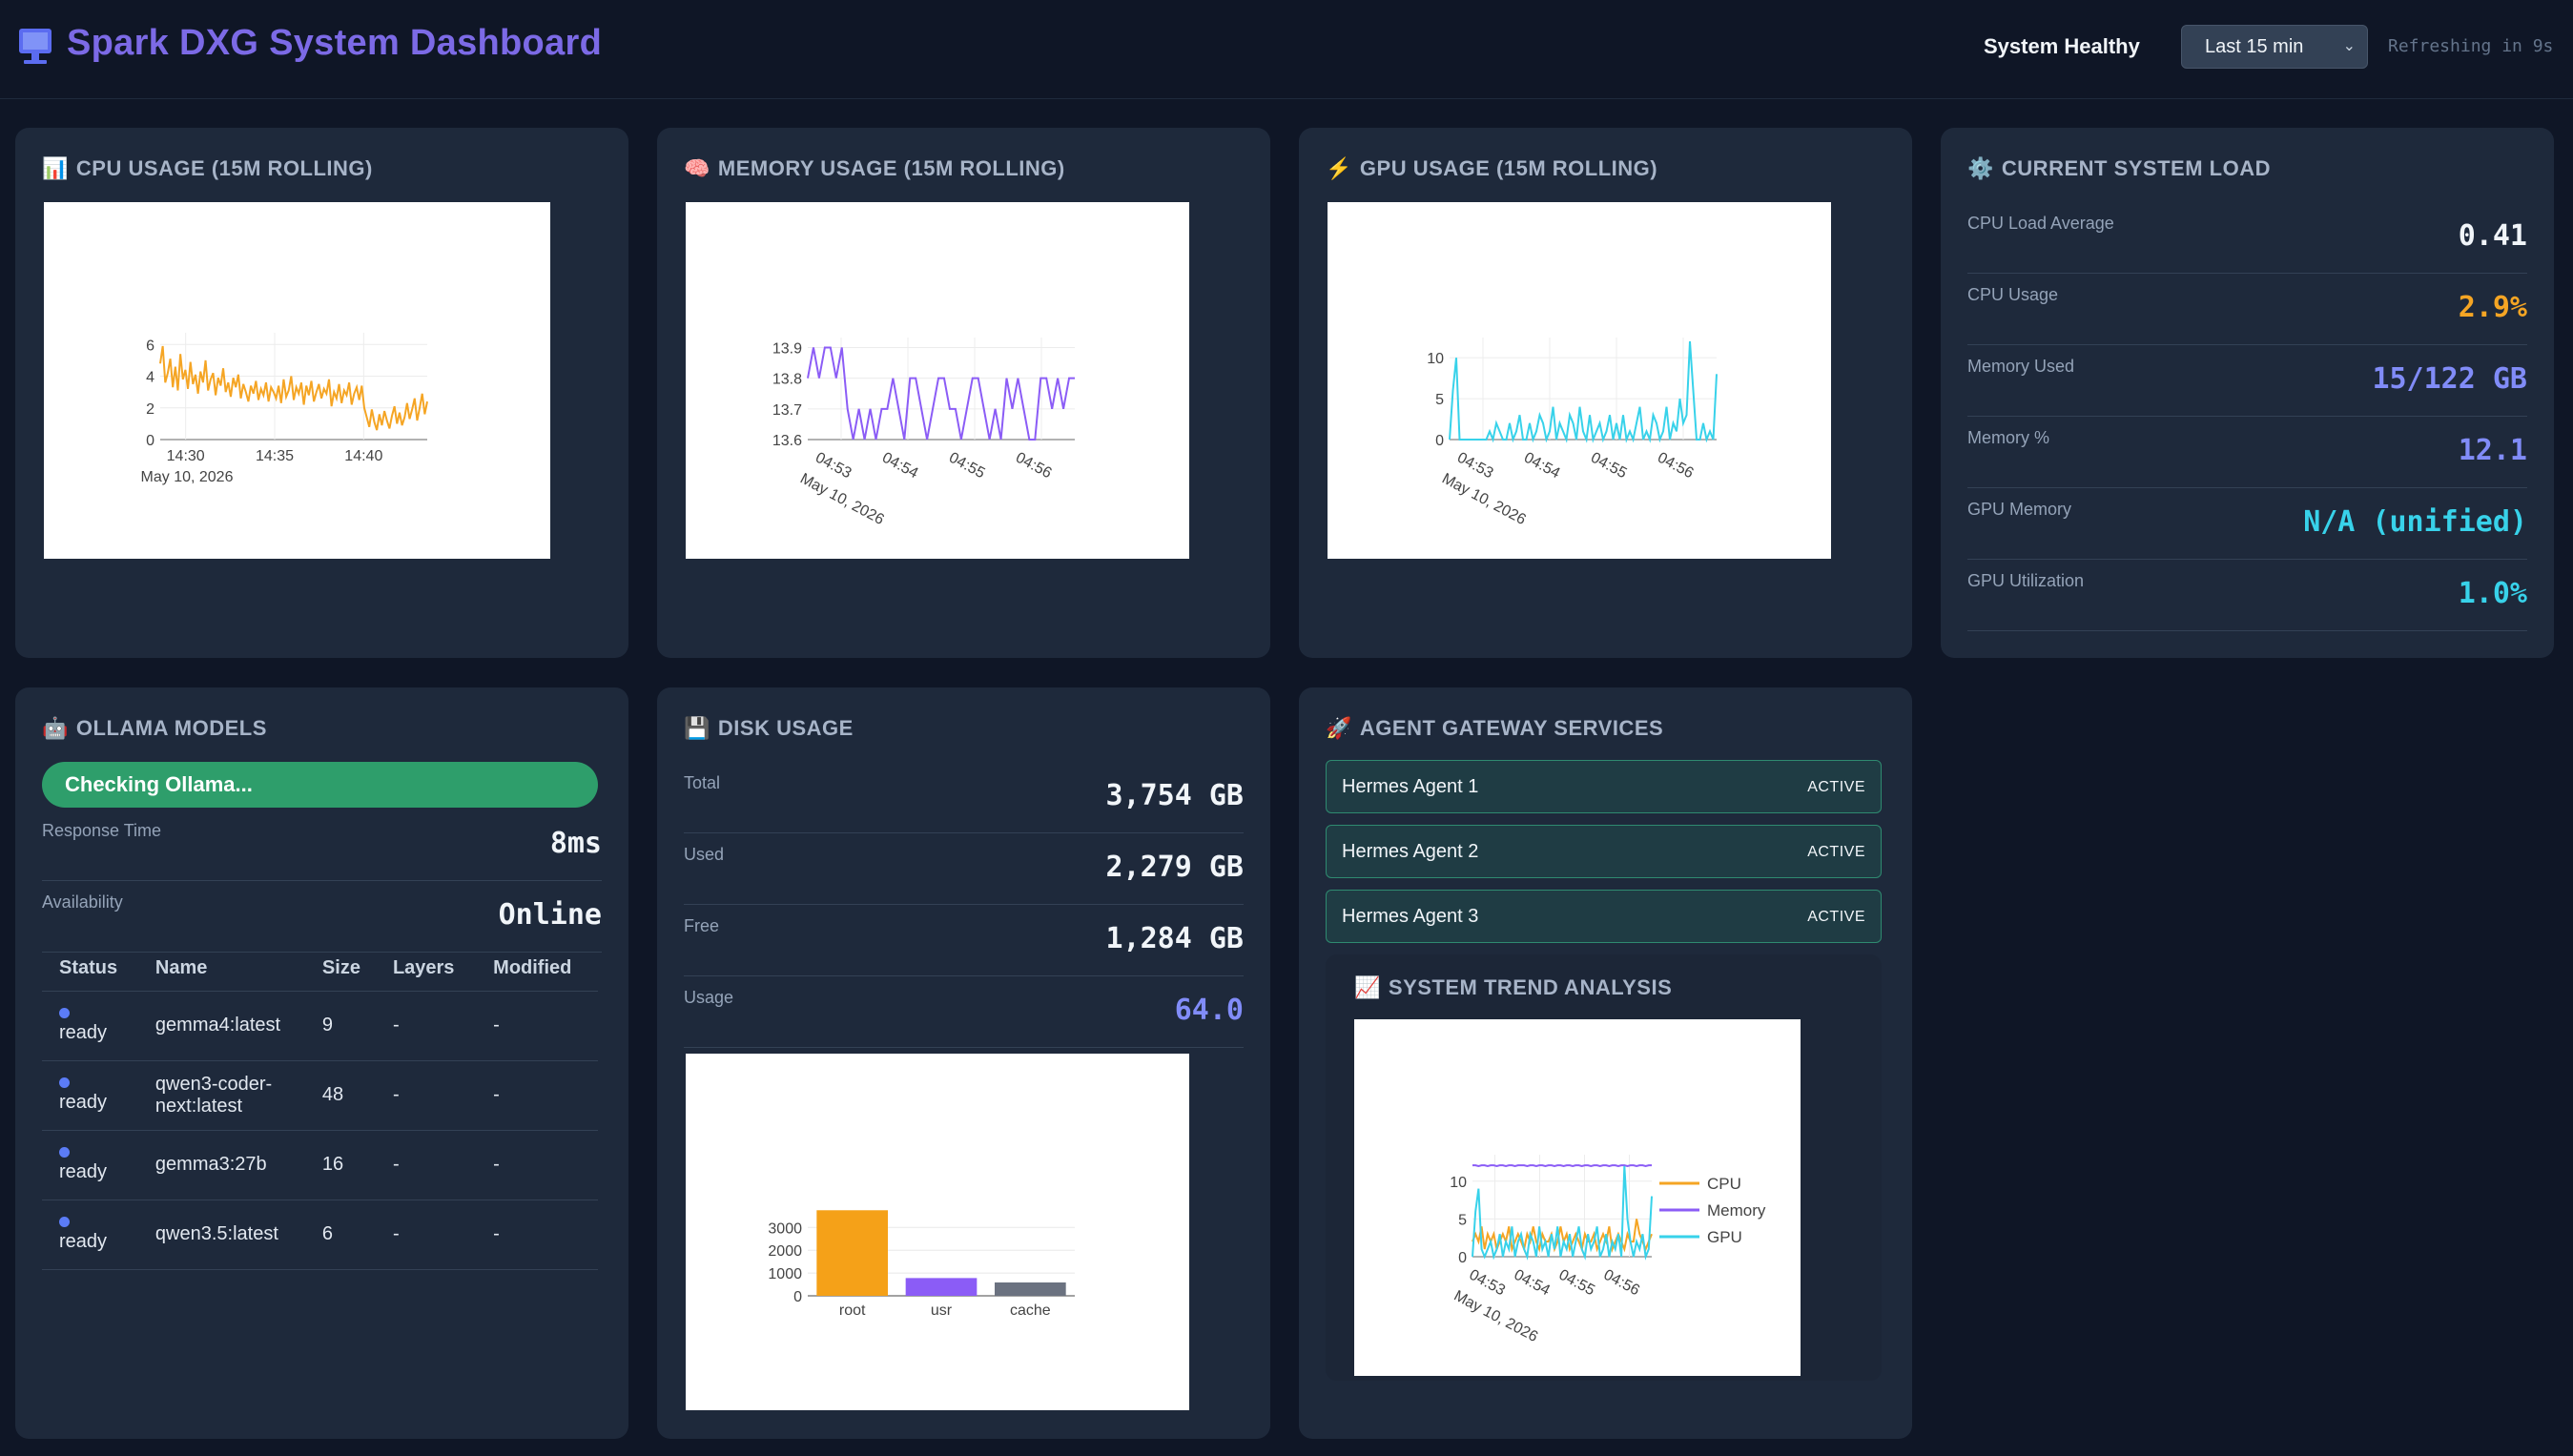  Describe the element at coordinates (221, 1026) in the screenshot. I see `model-name: gemma4:latest` at that location.